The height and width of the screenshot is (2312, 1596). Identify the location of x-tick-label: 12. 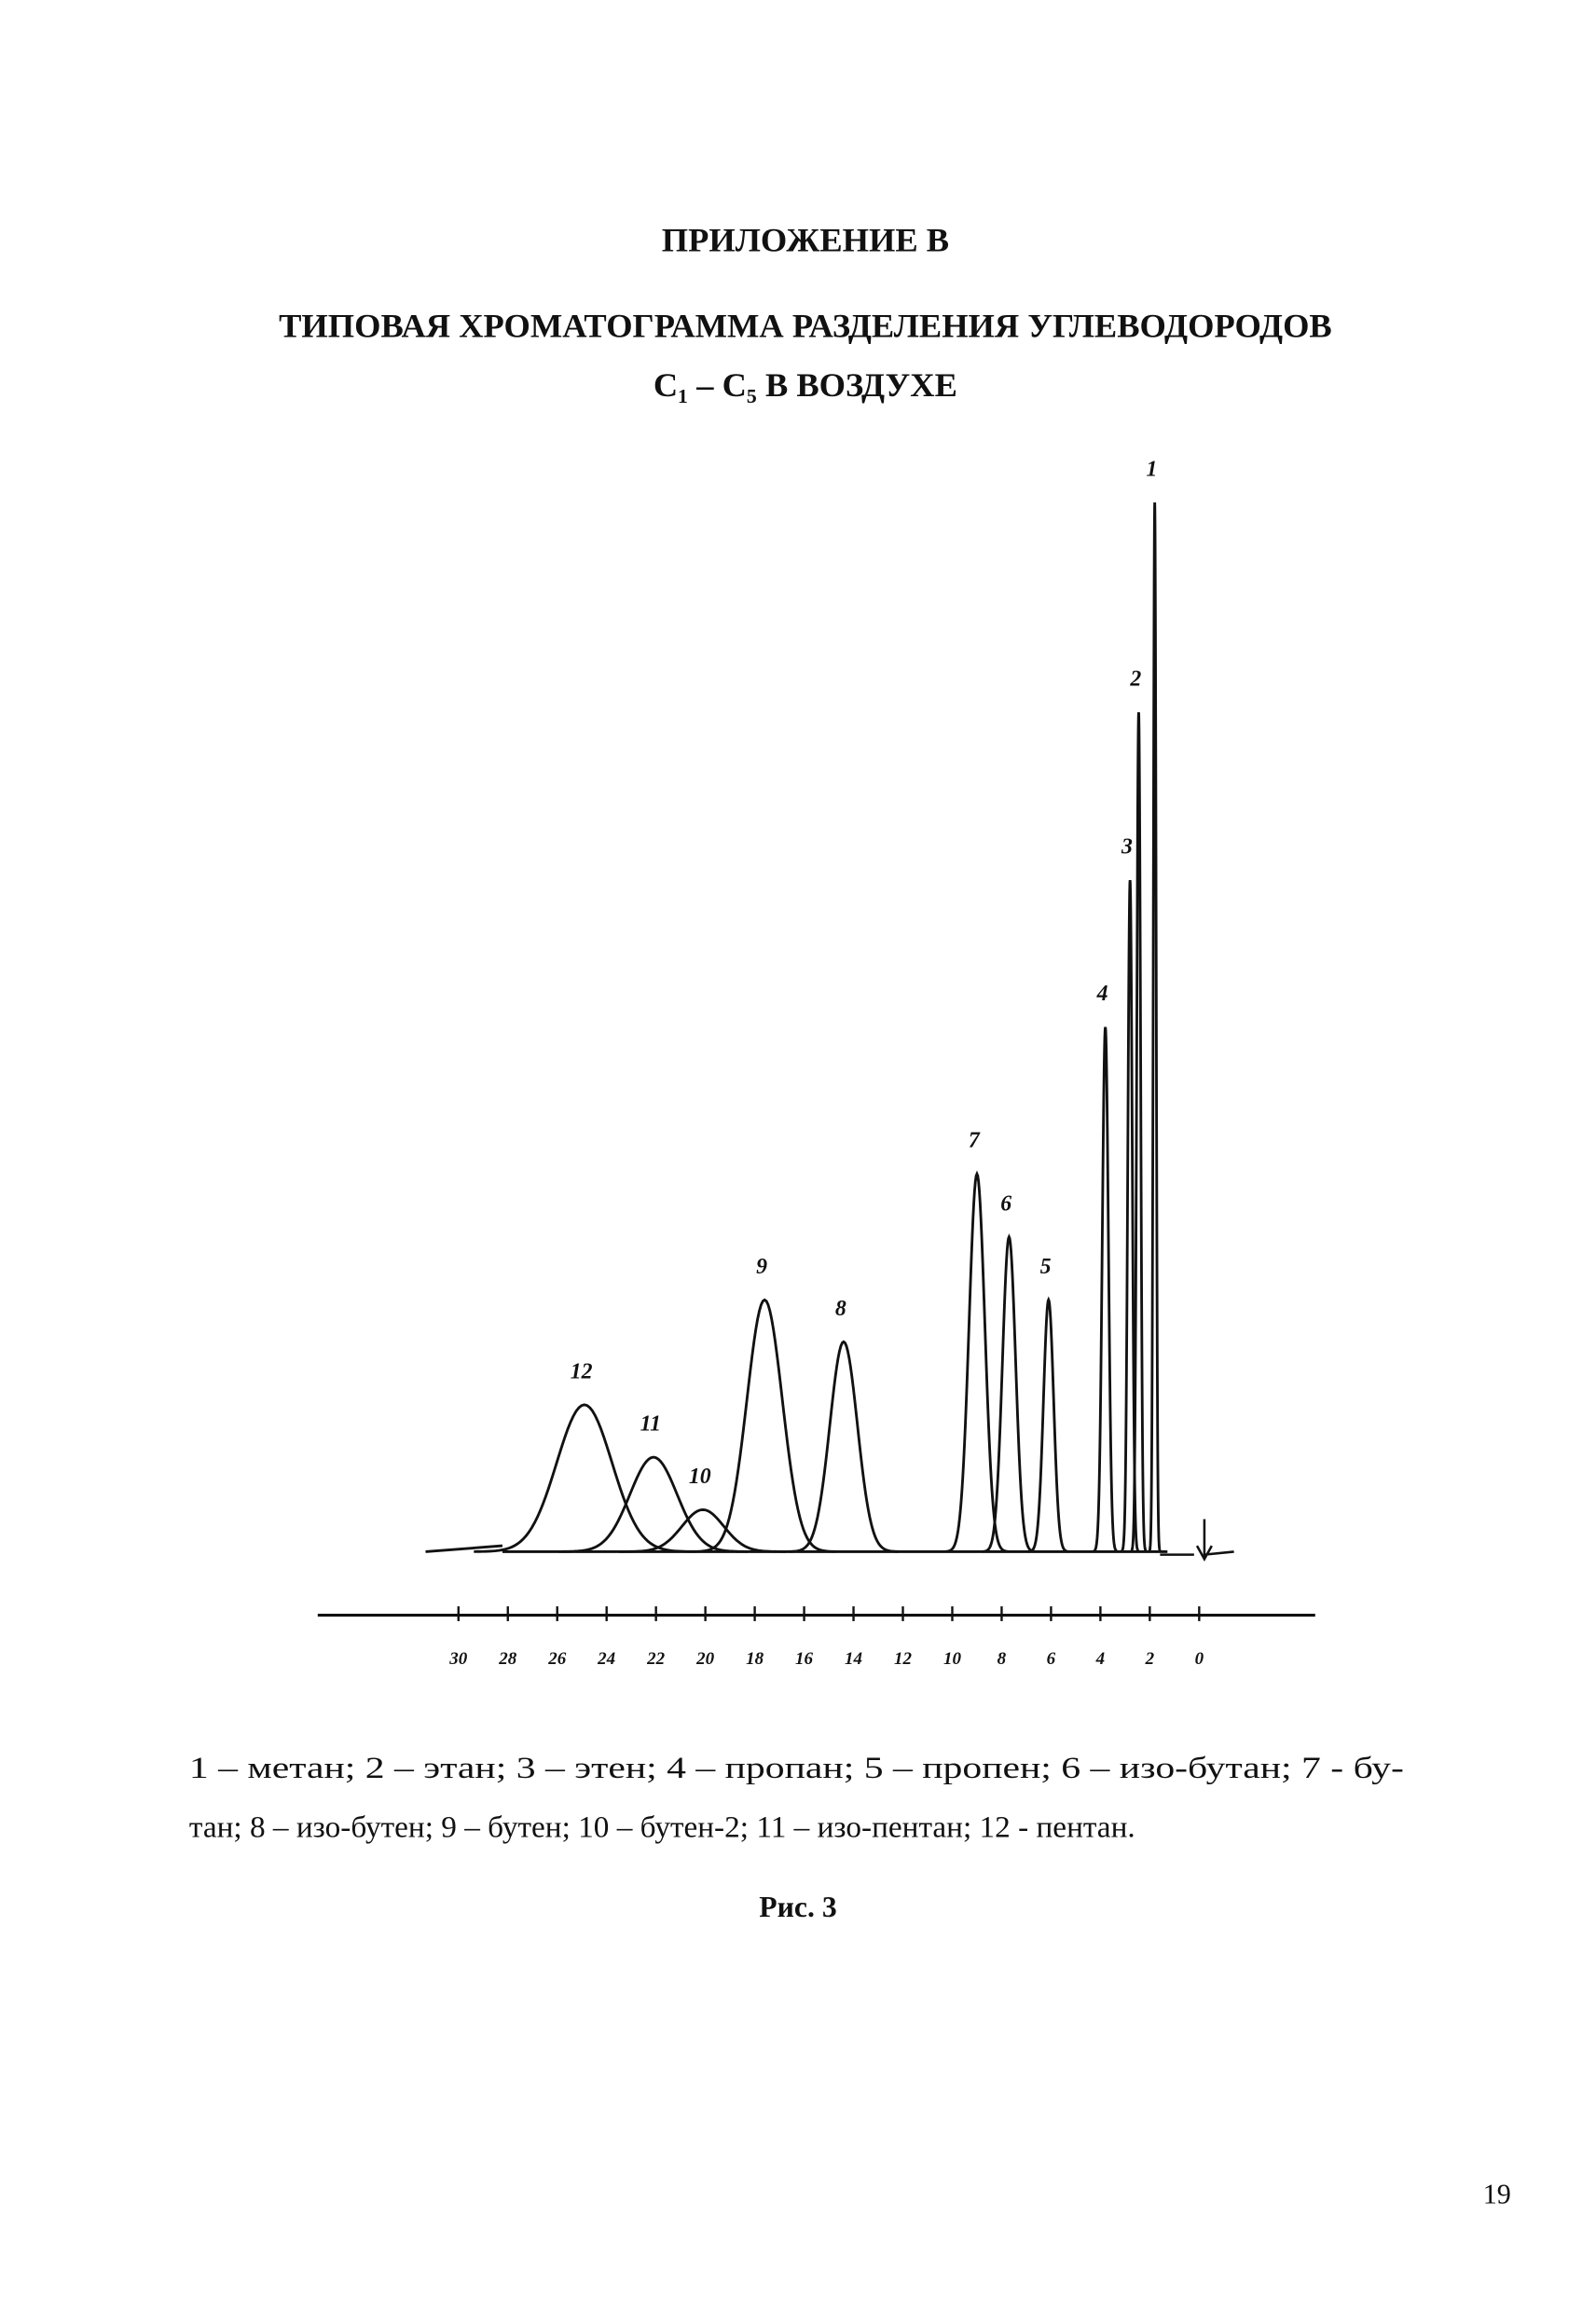
(903, 1659).